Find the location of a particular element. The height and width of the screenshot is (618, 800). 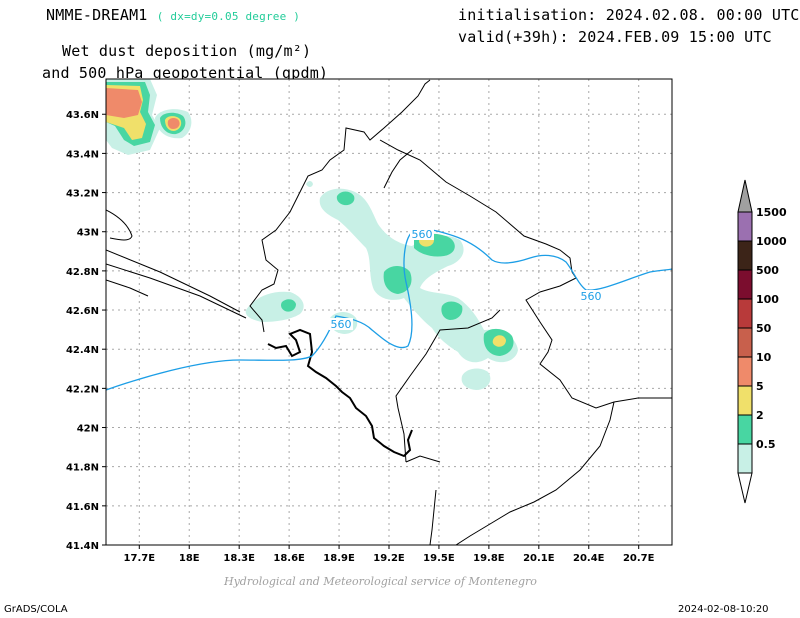

footer-left: GrADS/COLA is located at coordinates (36, 609).